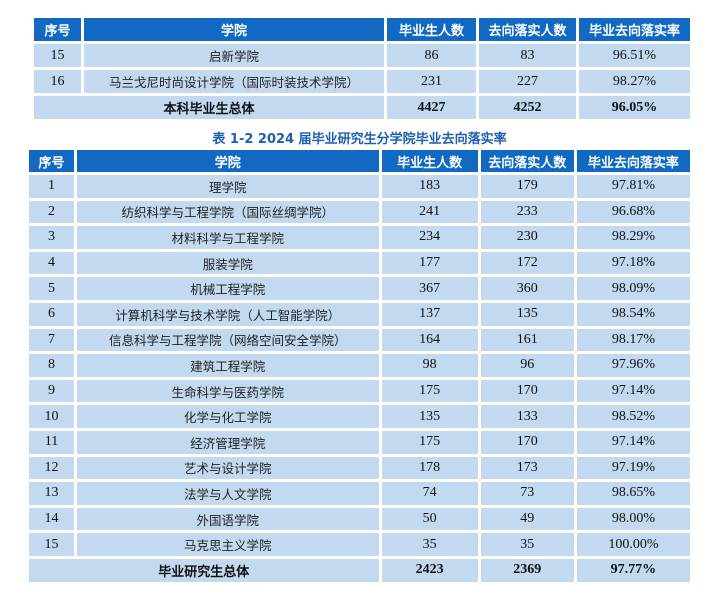 The image size is (719, 604). I want to click on table-row: 2 纺织科学与工程学院（国际丝绸学院） 241 233 96.68%, so click(359, 212).